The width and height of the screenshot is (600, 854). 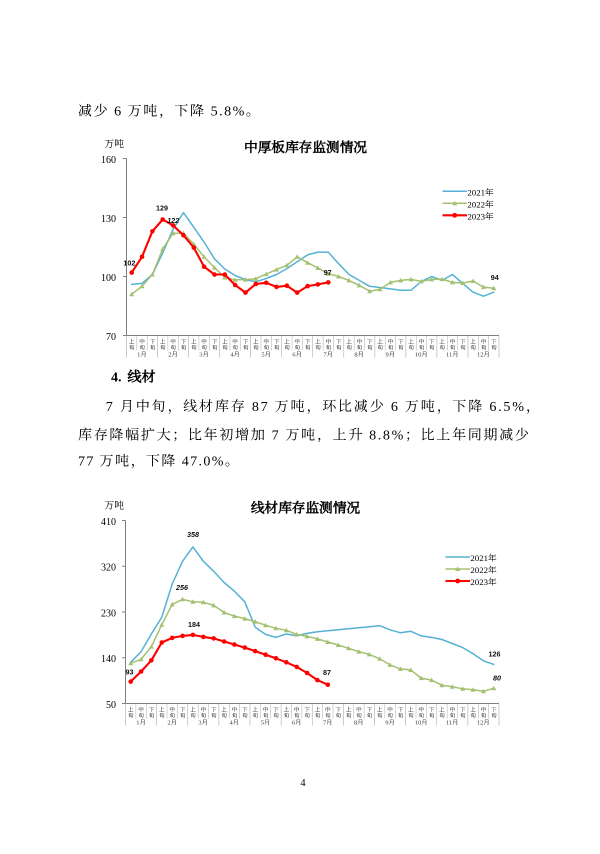 I want to click on svg-text: 4., so click(x=116, y=376).